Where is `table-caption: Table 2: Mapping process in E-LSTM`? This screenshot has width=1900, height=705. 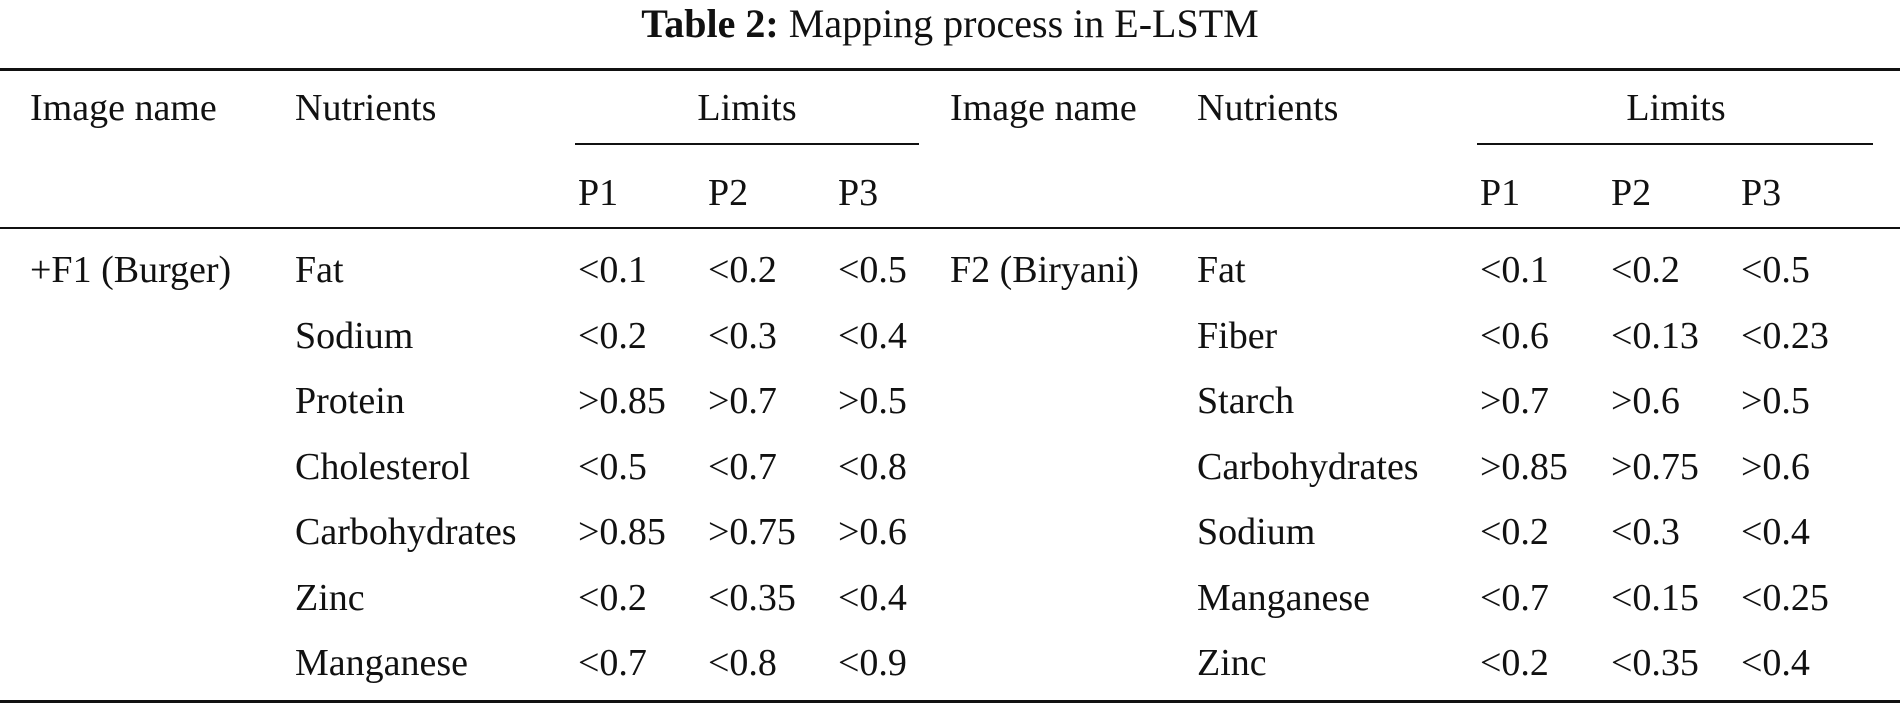
table-caption: Table 2: Mapping process in E-LSTM is located at coordinates (950, 24).